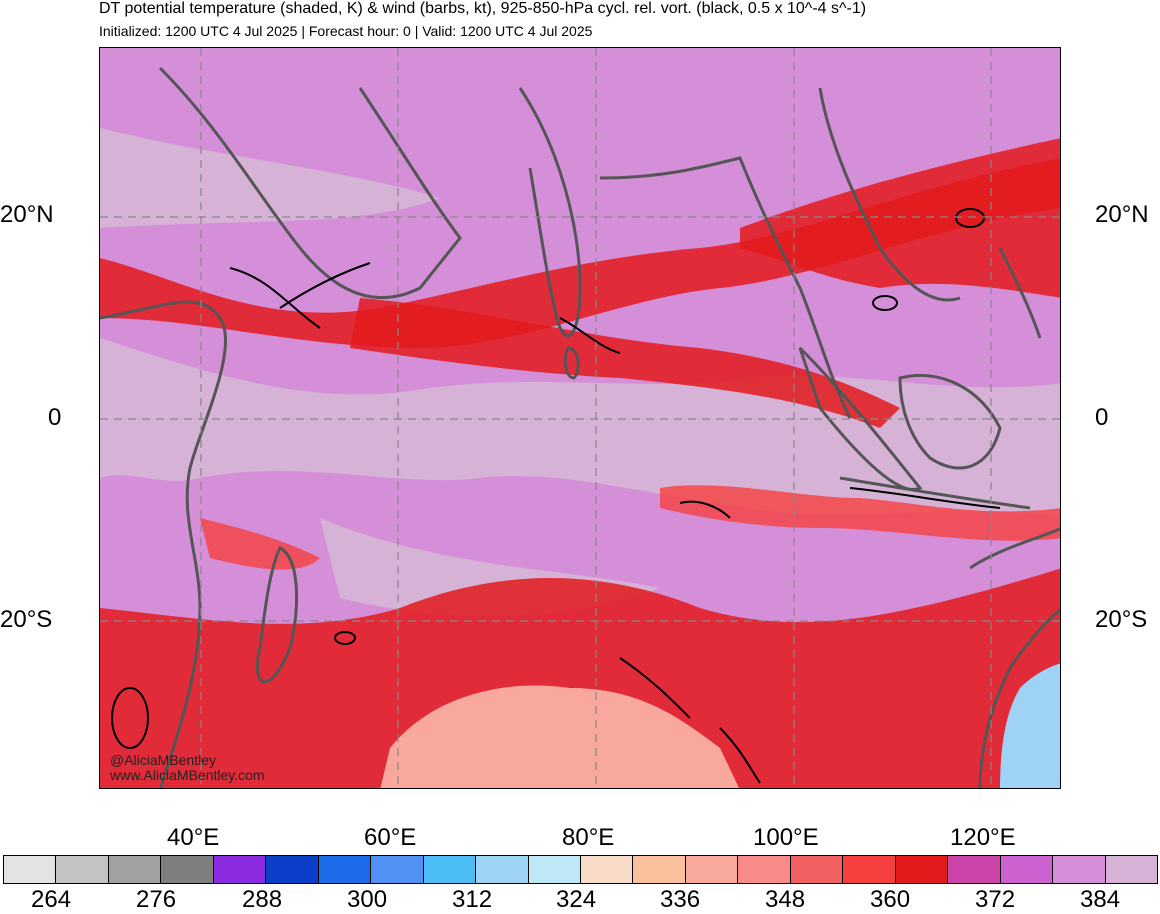 The width and height of the screenshot is (1160, 914). I want to click on lat-label-right-20s: 20°S, so click(1121, 619).